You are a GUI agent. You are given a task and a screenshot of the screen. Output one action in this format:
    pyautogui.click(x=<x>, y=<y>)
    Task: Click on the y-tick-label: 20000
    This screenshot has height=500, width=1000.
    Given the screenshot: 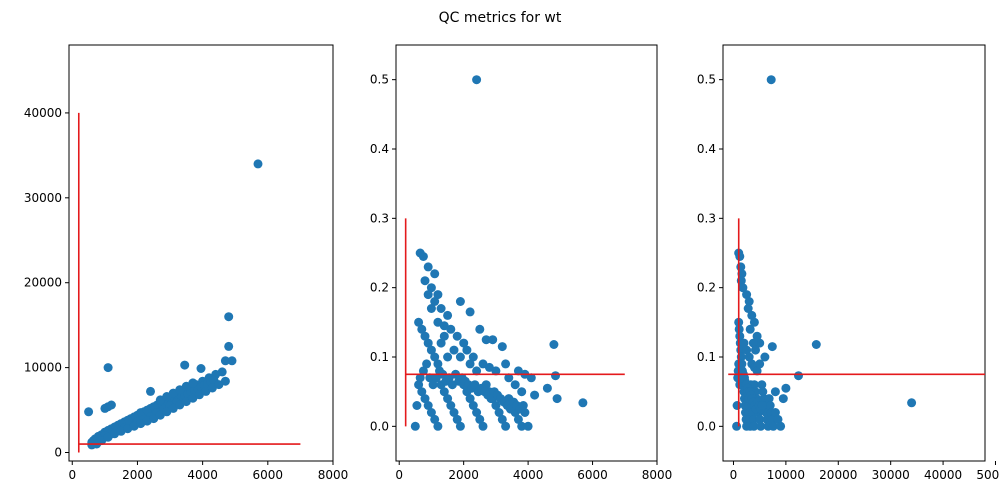 What is the action you would take?
    pyautogui.click(x=43, y=283)
    